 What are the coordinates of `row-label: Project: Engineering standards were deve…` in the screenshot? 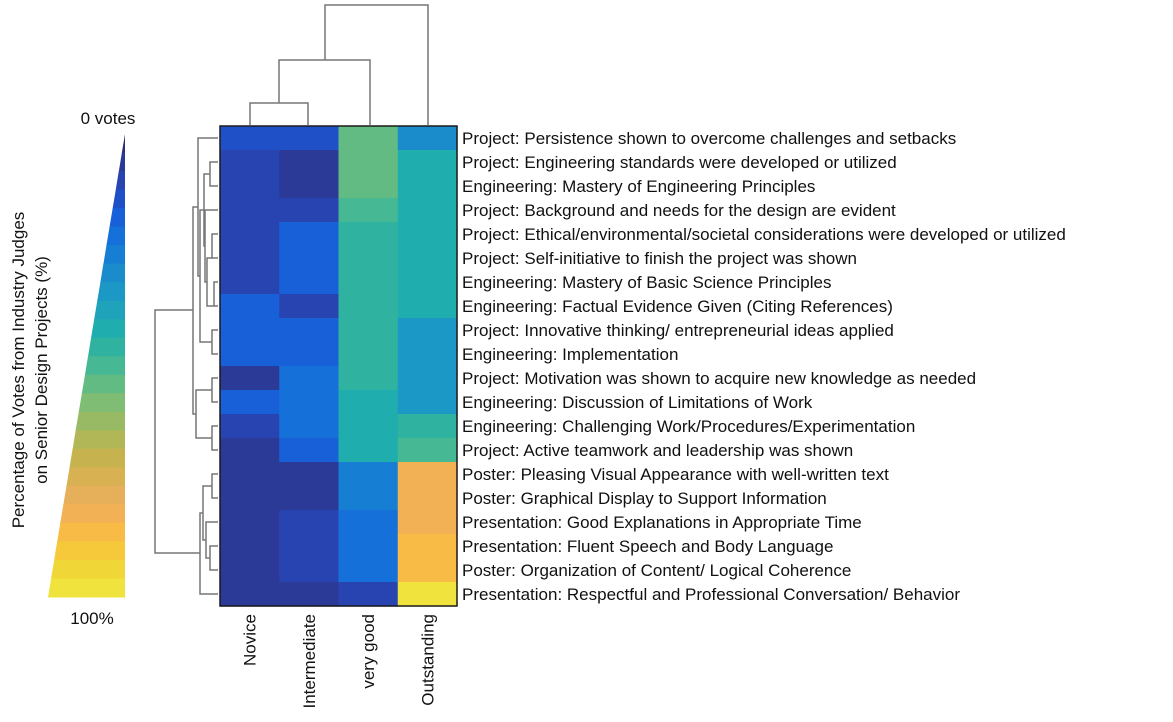 It's located at (679, 162).